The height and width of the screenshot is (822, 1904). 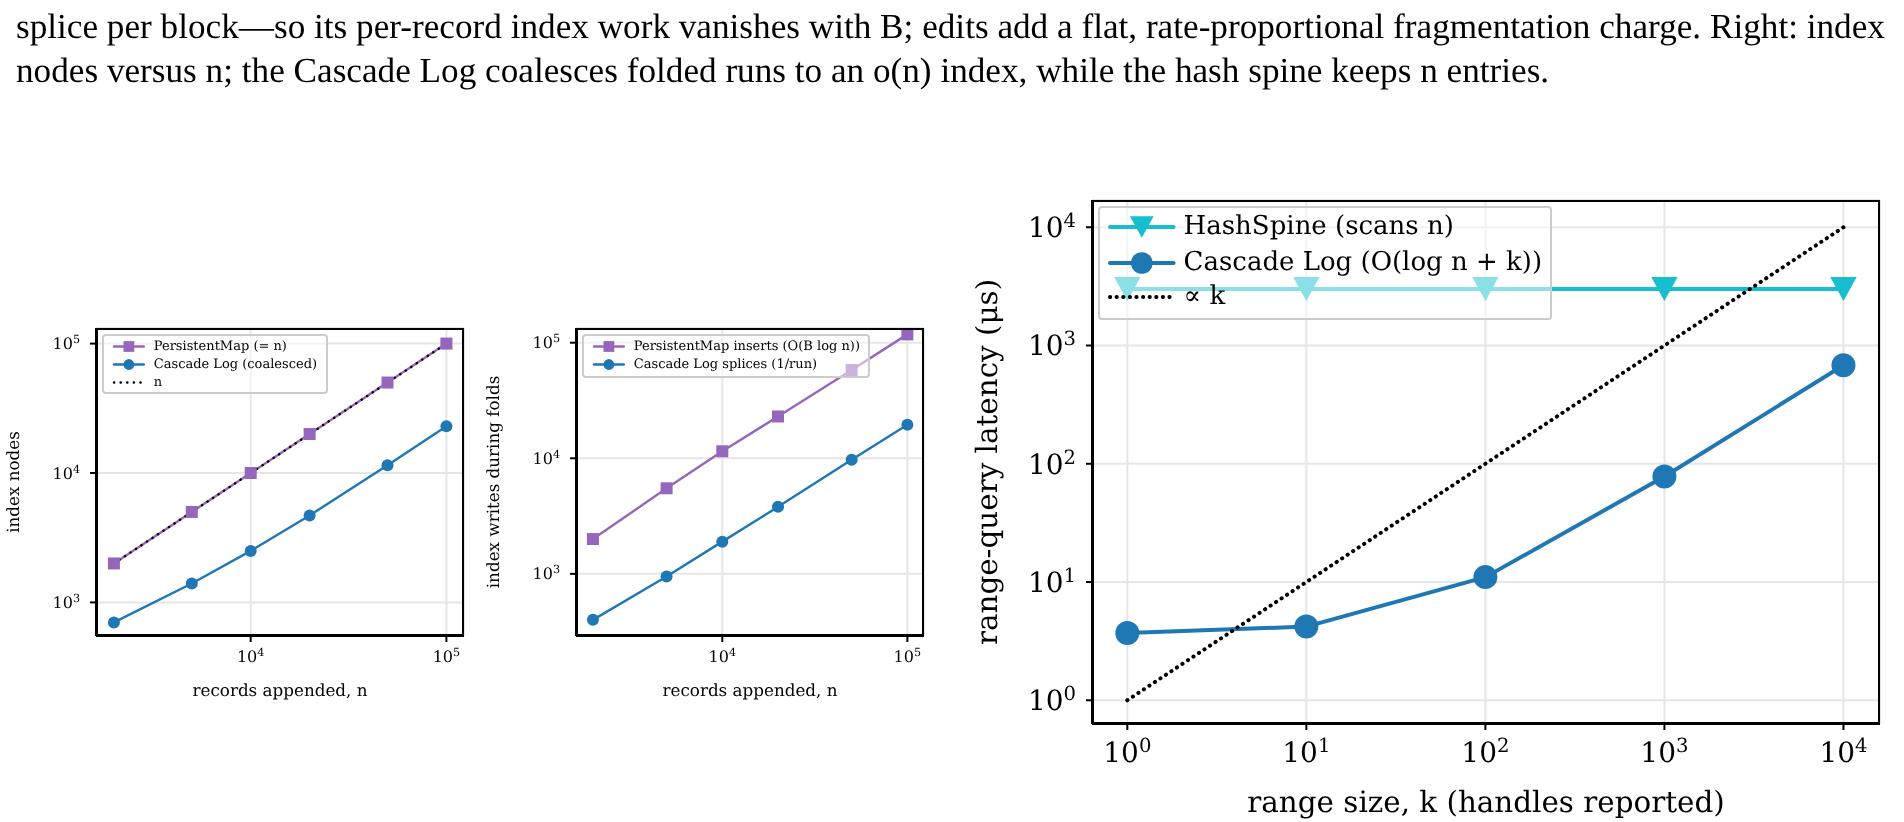 What do you see at coordinates (1363, 263) in the screenshot?
I see `legend-label: Cascade Log (O(log n + k))` at bounding box center [1363, 263].